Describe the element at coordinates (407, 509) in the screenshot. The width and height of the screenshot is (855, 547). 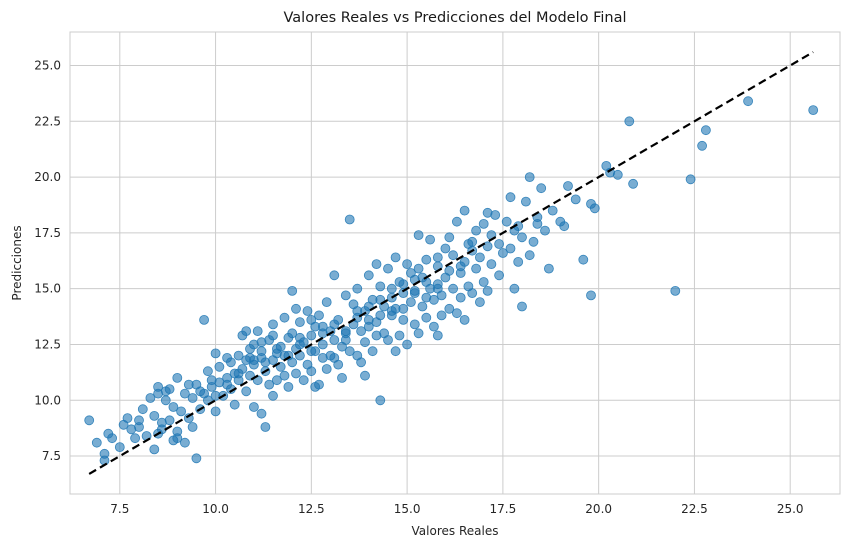
I see `x-tick-label: 15.0` at that location.